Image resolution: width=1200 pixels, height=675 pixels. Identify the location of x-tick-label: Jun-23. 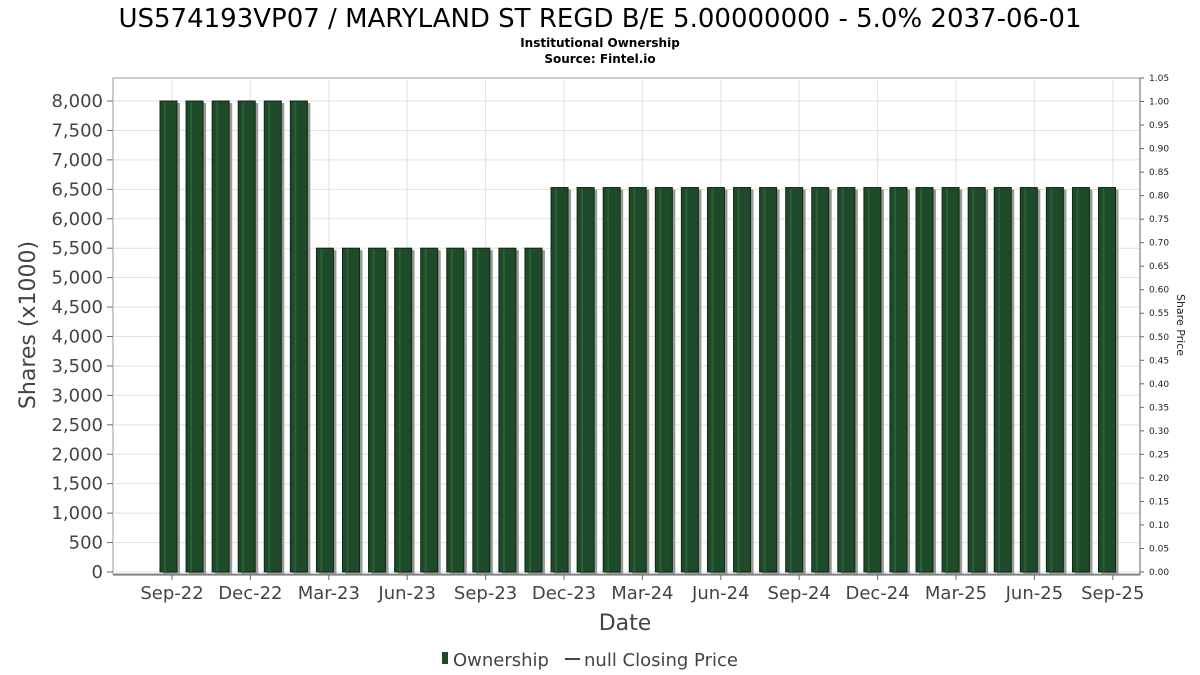
(406, 593).